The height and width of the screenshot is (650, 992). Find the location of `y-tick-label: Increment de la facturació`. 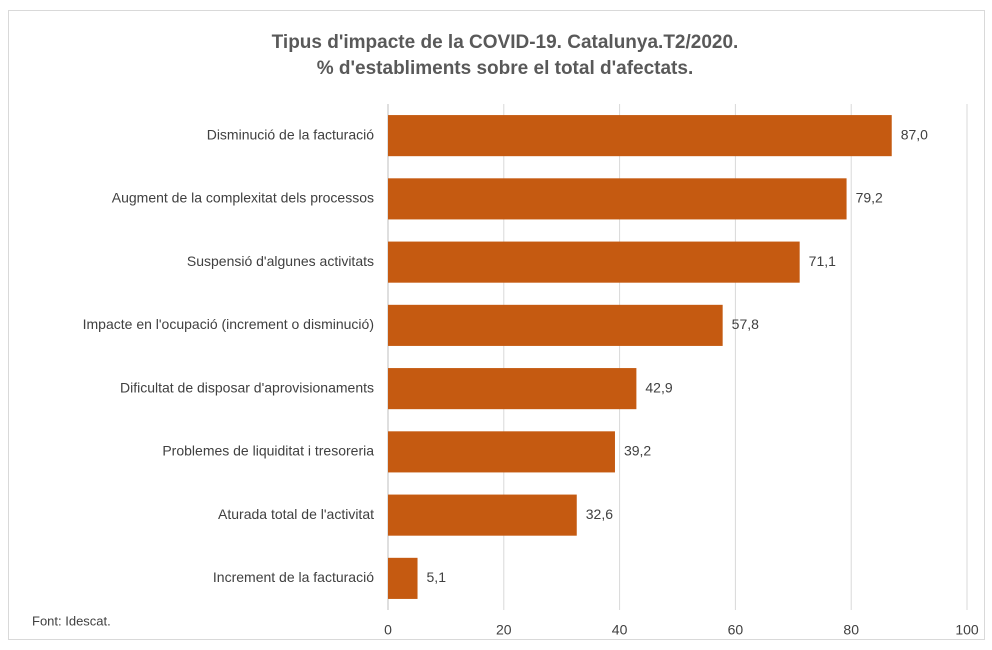

y-tick-label: Increment de la facturació is located at coordinates (293, 577).